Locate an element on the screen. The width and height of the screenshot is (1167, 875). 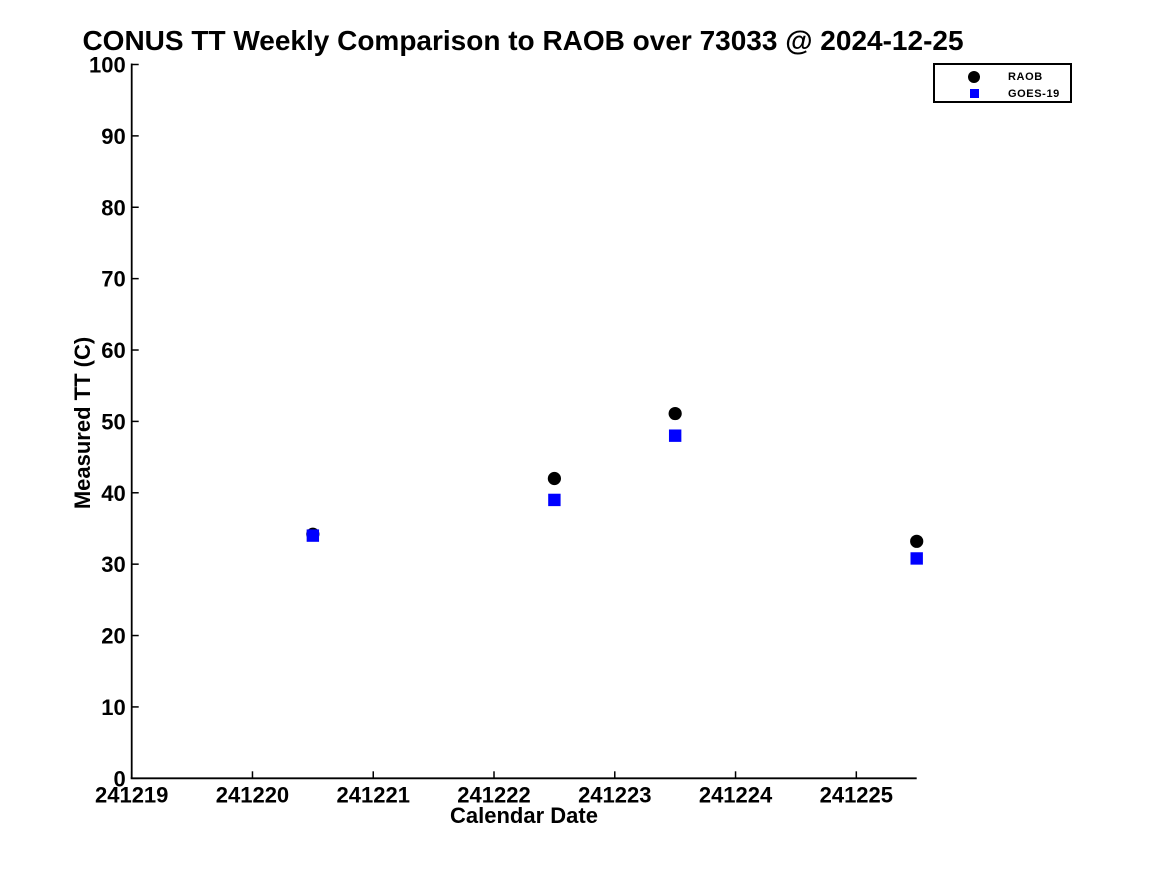
y-tick-label: 20 is located at coordinates (113, 636).